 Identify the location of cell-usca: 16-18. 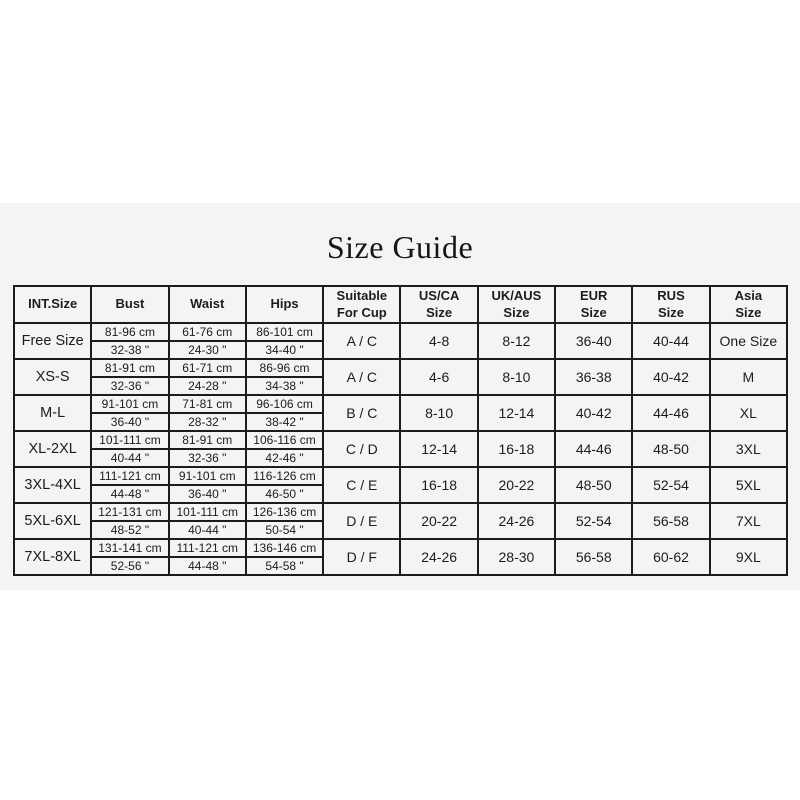
(439, 485).